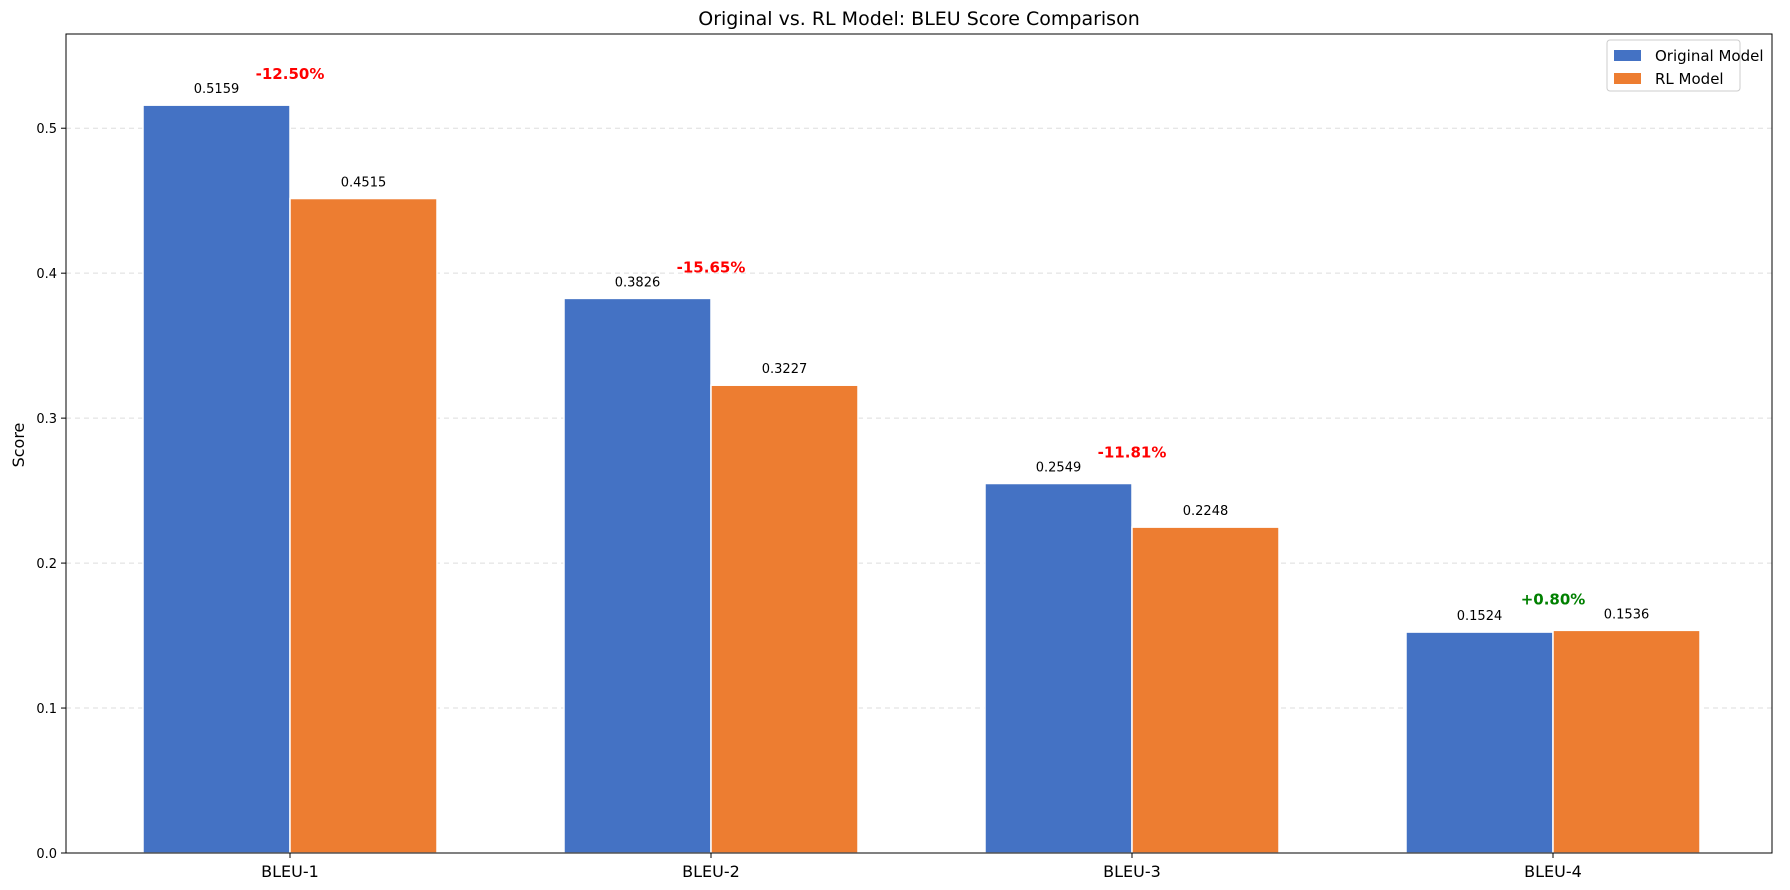  Describe the element at coordinates (46, 129) in the screenshot. I see `y-tick-label: 0.5` at that location.